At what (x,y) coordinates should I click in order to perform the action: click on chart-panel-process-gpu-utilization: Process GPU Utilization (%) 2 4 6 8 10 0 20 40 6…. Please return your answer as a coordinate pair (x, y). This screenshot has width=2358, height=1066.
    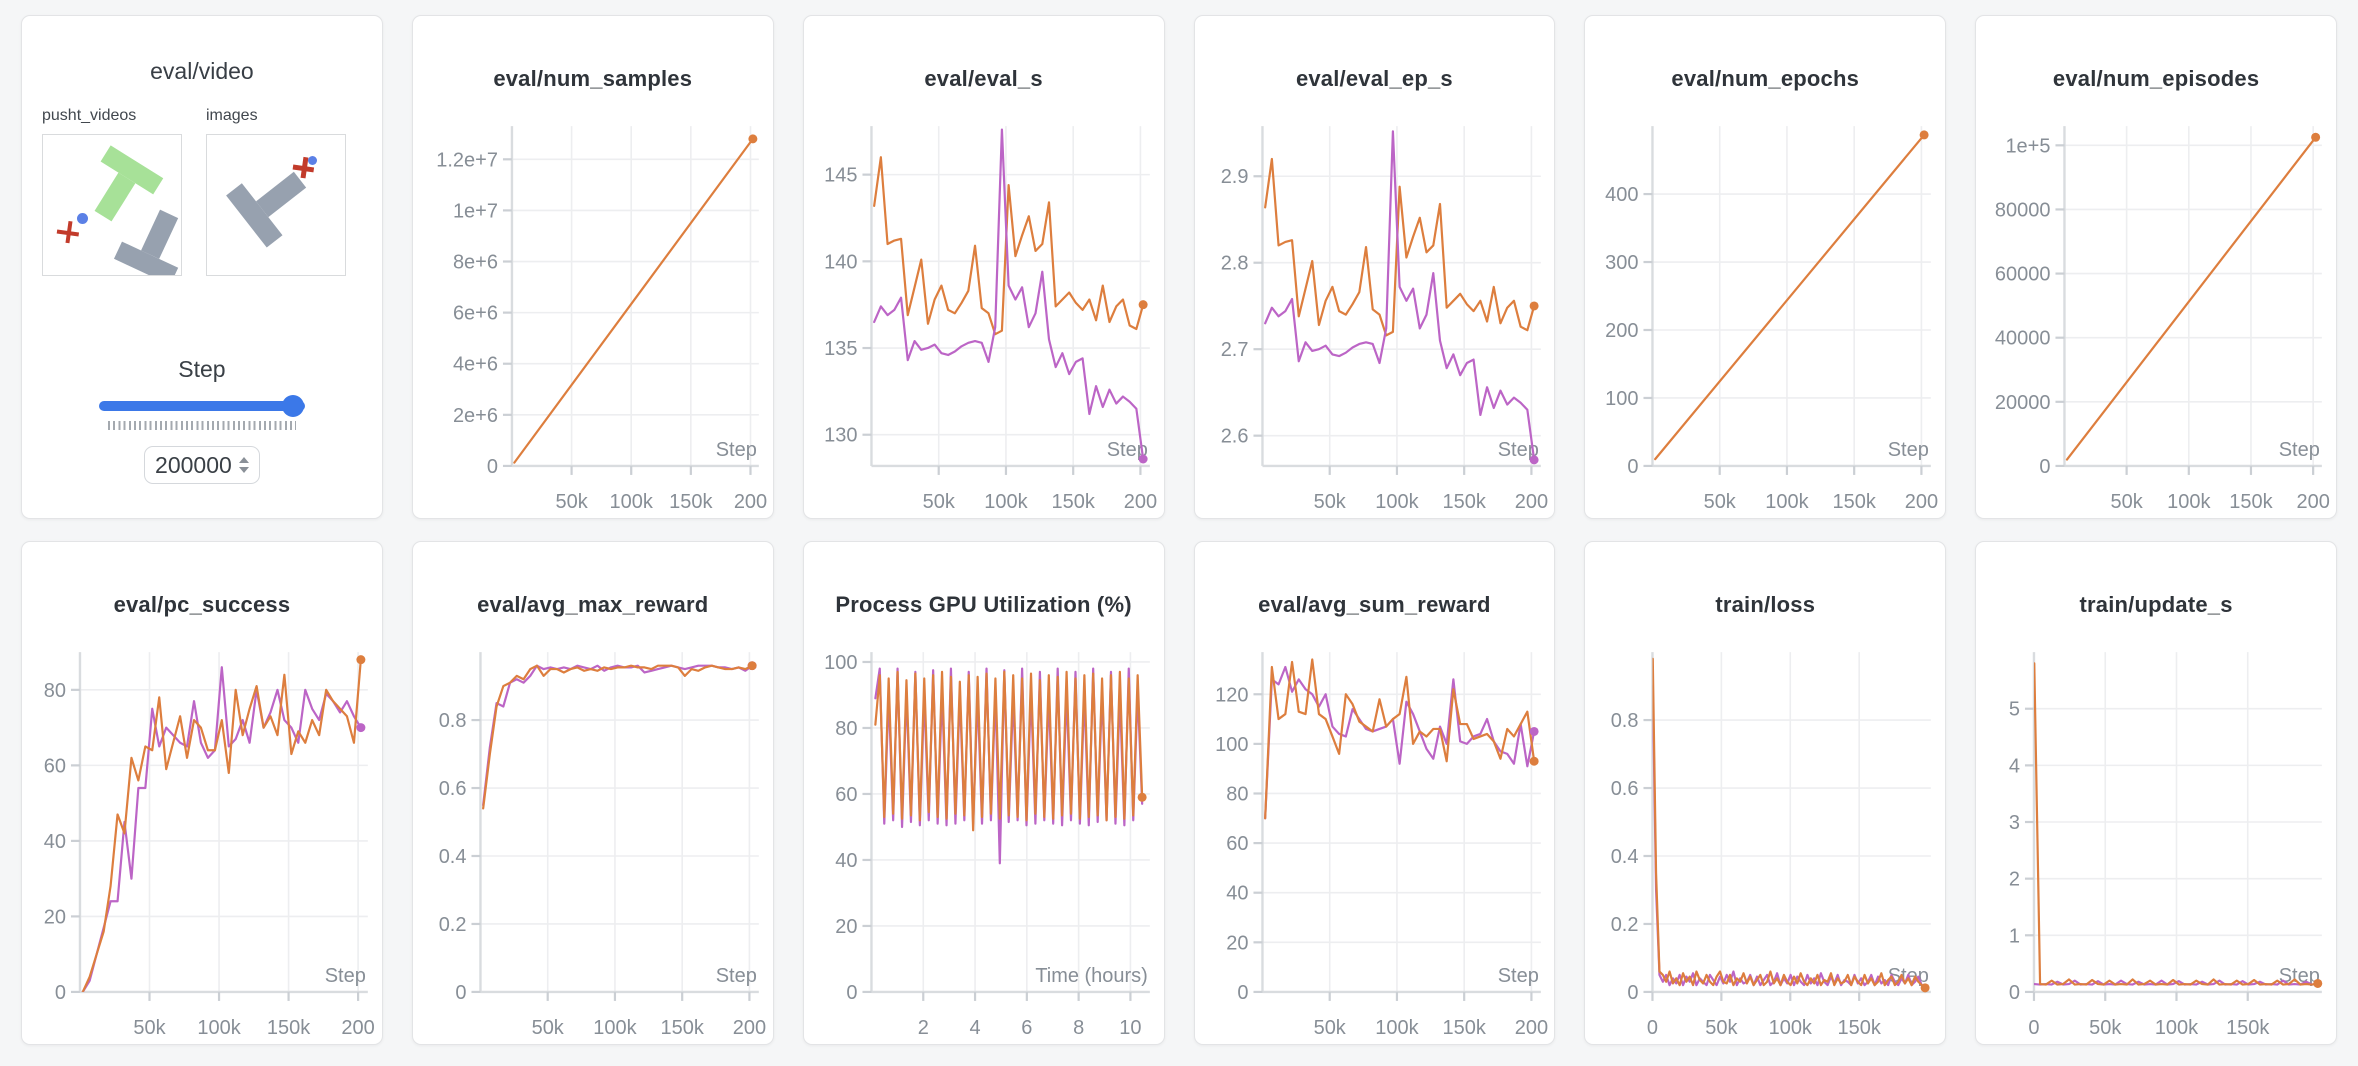
    Looking at the image, I should click on (983, 793).